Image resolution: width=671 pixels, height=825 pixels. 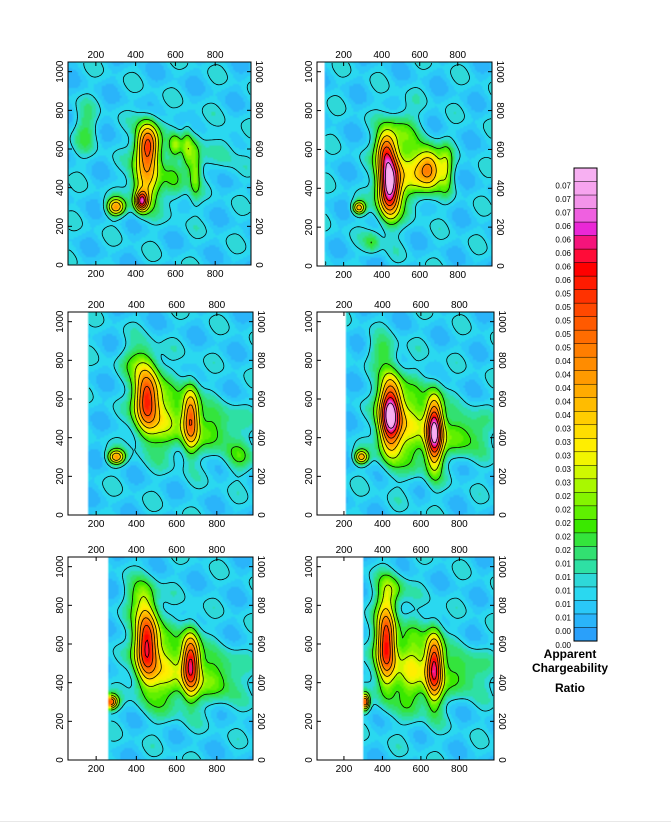 I want to click on panel-frame, so click(x=405, y=658).